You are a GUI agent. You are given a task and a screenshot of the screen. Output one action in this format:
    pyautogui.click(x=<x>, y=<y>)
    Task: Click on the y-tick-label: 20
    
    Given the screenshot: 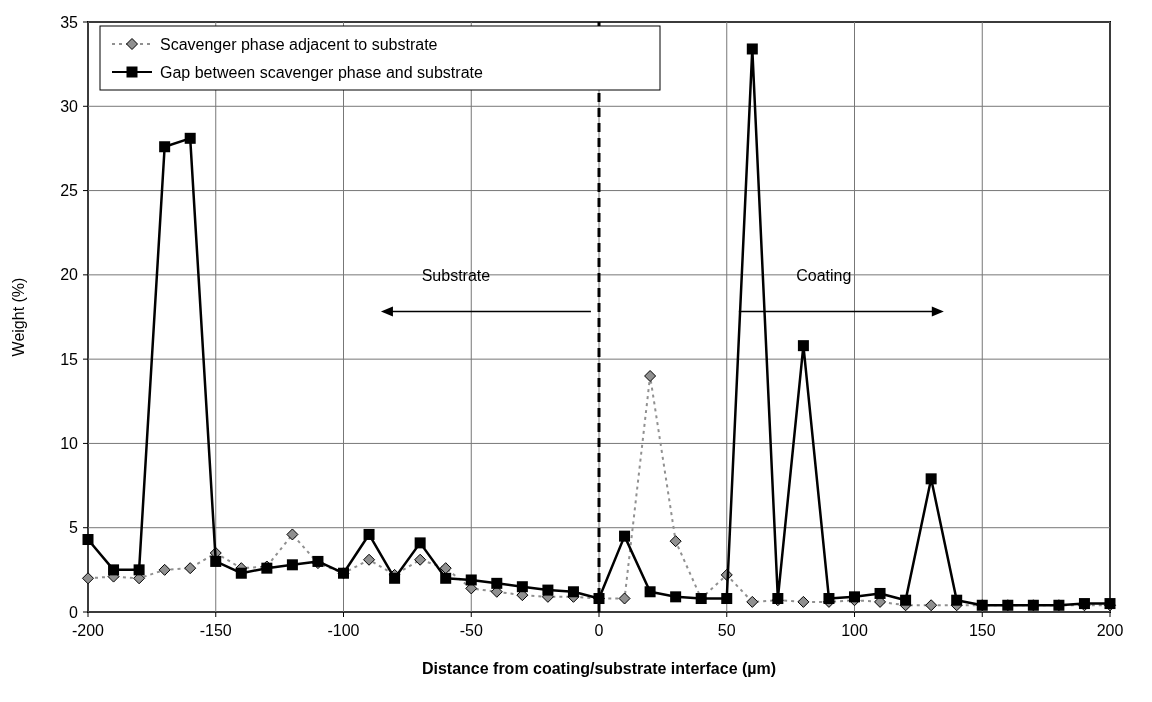 What is the action you would take?
    pyautogui.click(x=69, y=275)
    